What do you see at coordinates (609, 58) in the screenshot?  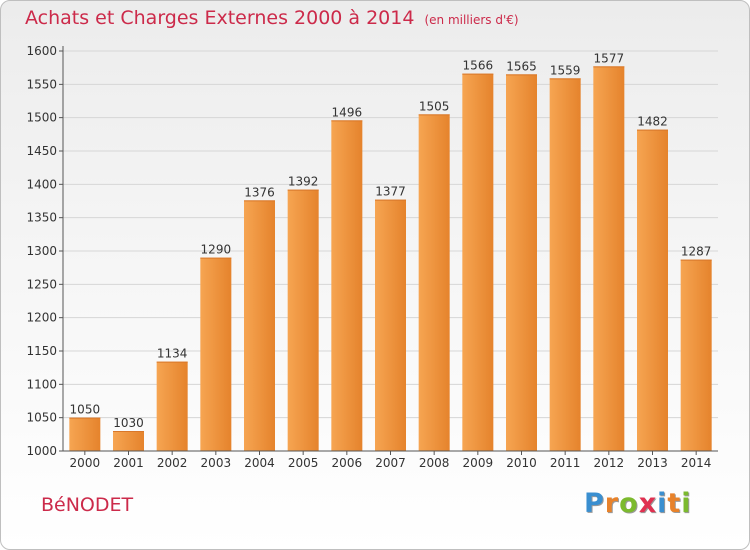 I see `data-label: 1577` at bounding box center [609, 58].